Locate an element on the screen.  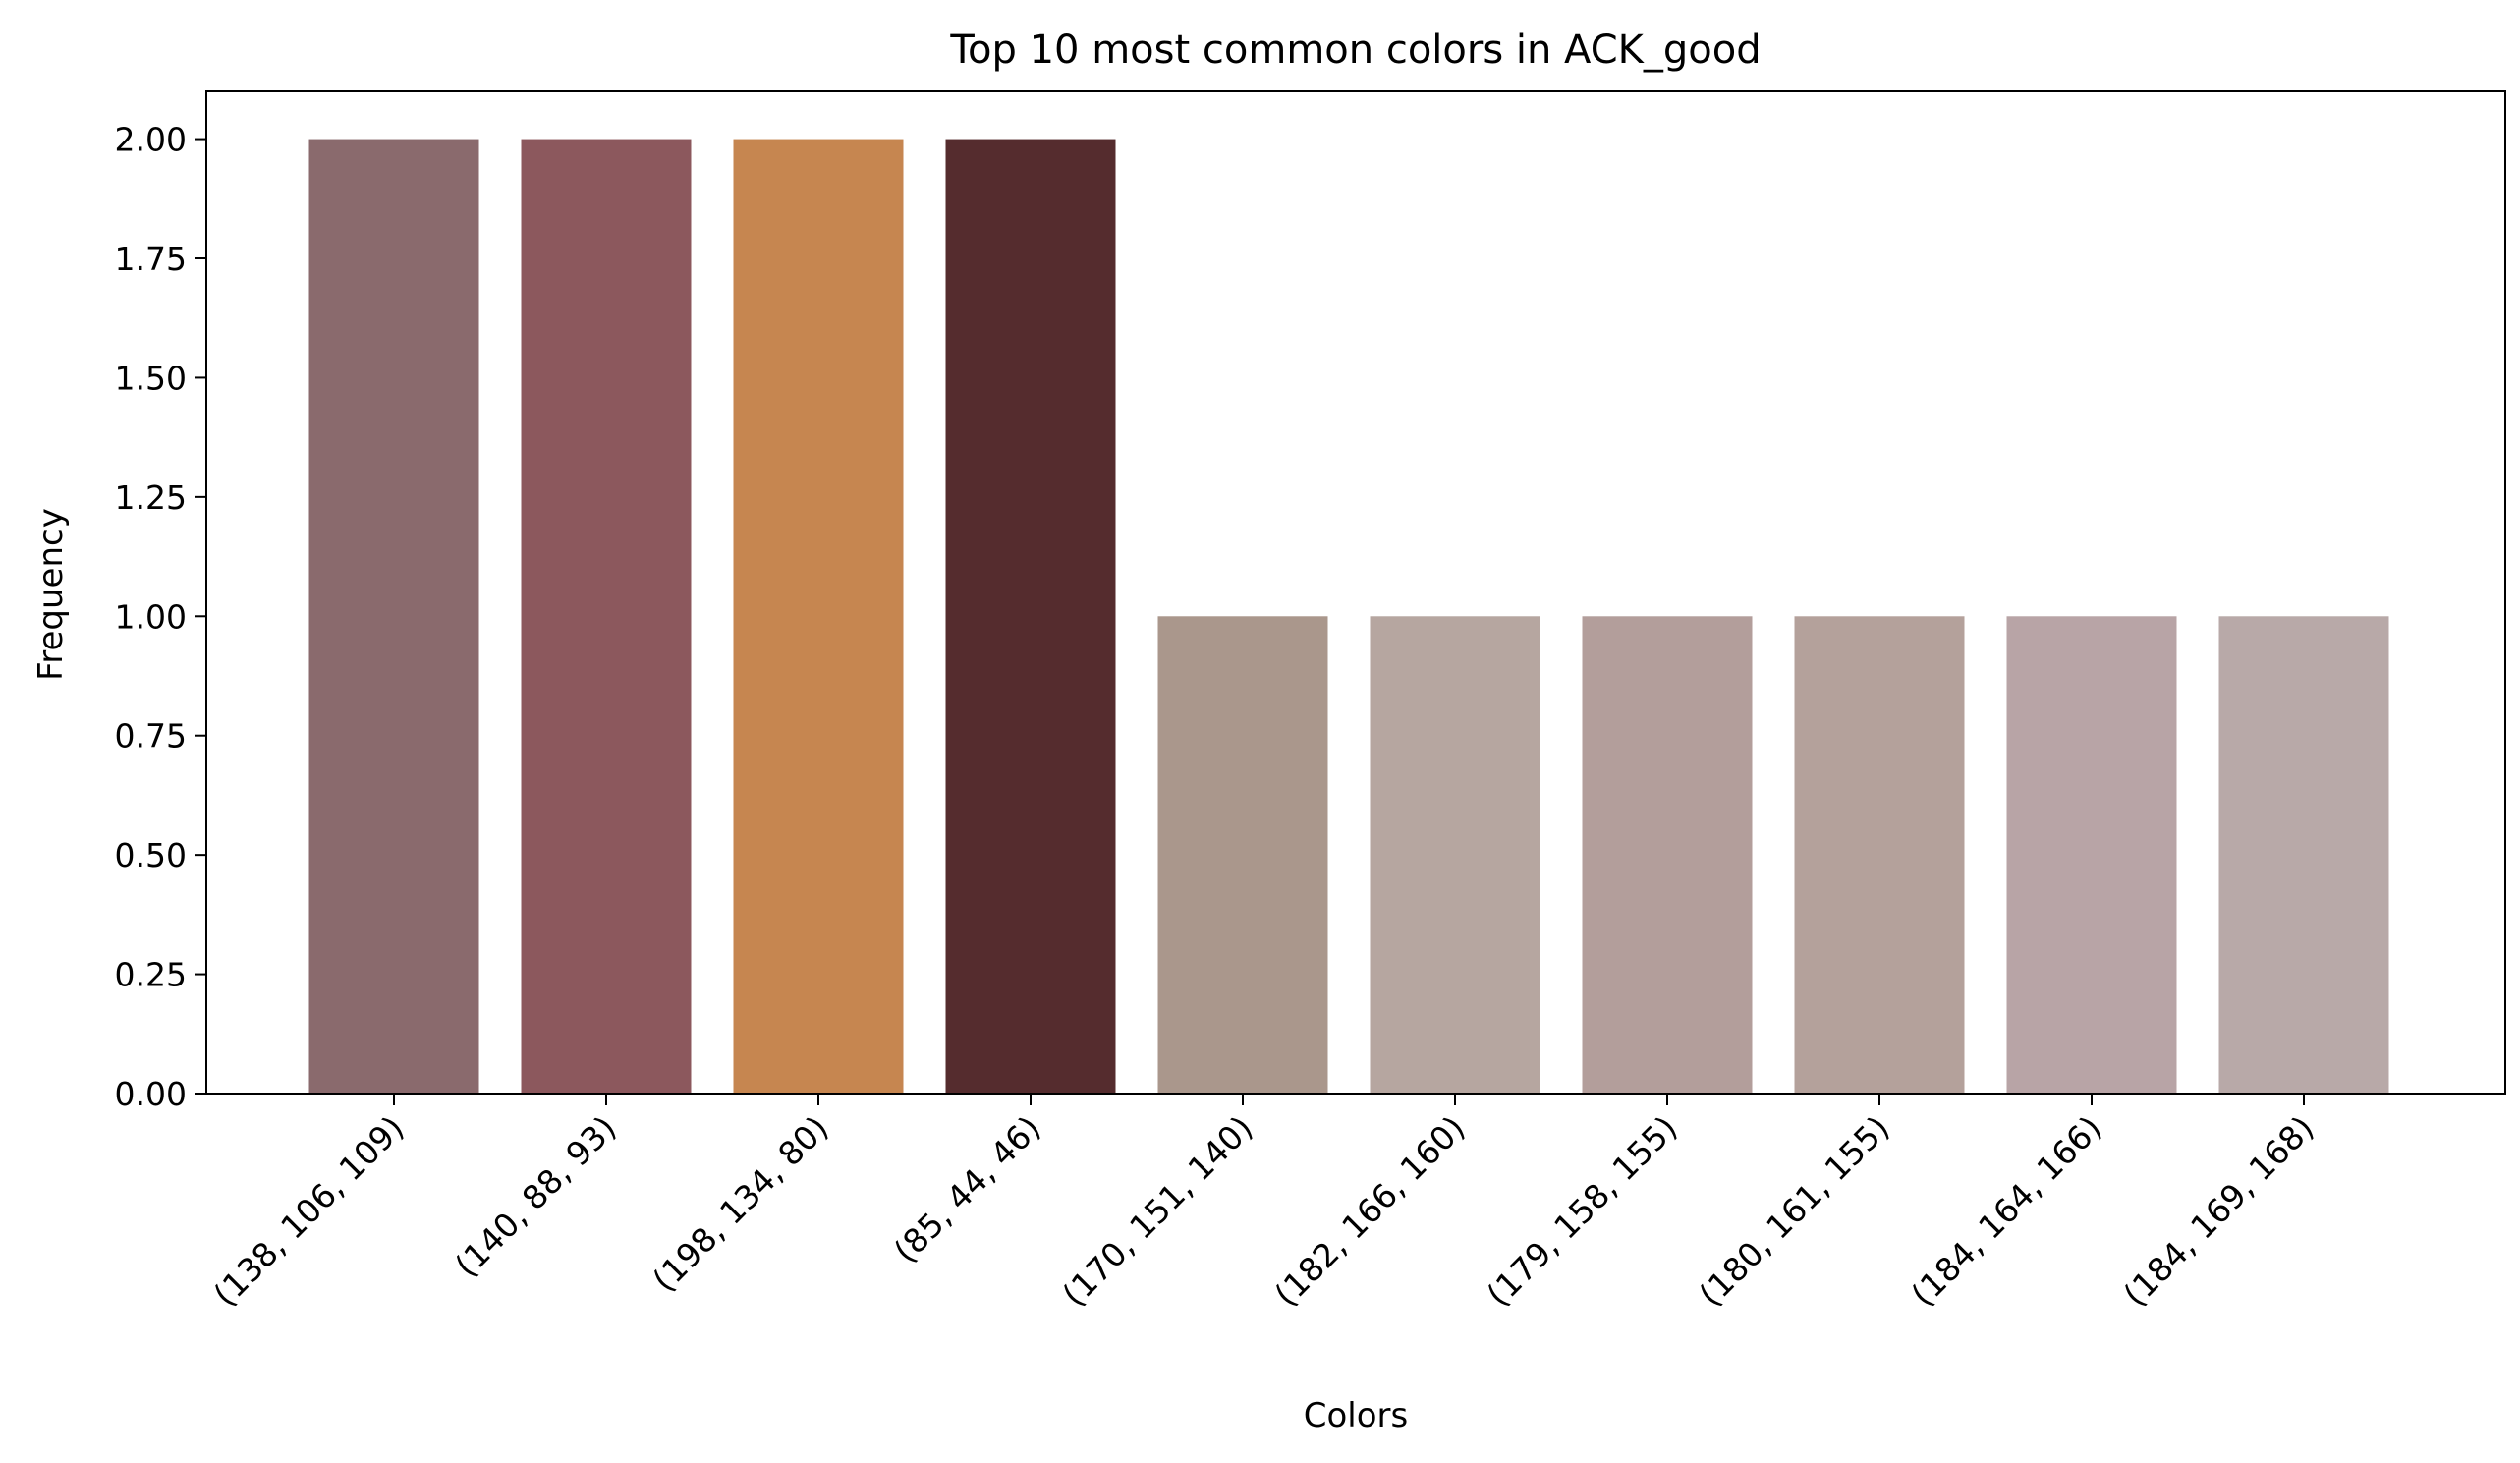
x-axis-label: Colors is located at coordinates (1356, 1416).